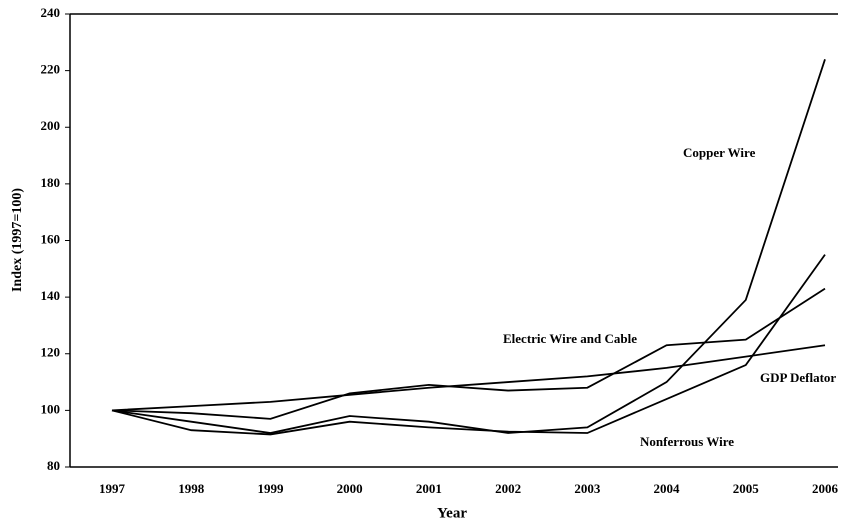 This screenshot has width=858, height=523. What do you see at coordinates (798, 377) in the screenshot?
I see `series-label: GDP Deflator` at bounding box center [798, 377].